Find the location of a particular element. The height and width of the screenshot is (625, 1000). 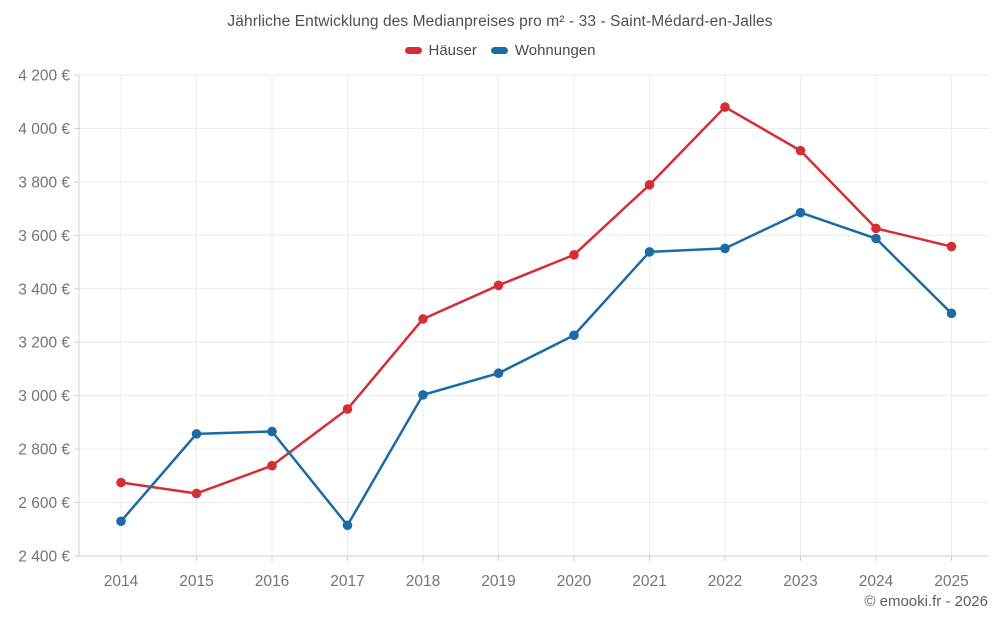

x-axis-label: 2023 is located at coordinates (800, 581).